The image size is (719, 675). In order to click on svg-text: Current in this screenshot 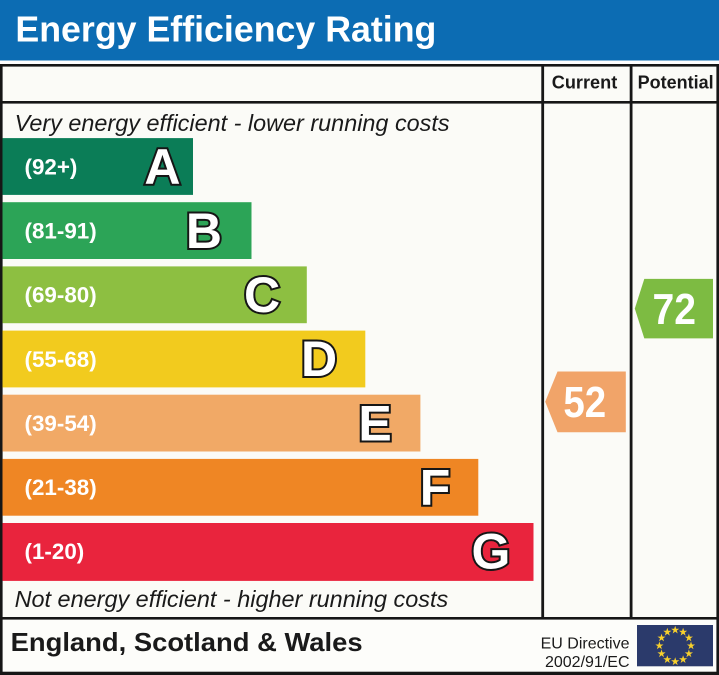, I will do `click(585, 83)`.